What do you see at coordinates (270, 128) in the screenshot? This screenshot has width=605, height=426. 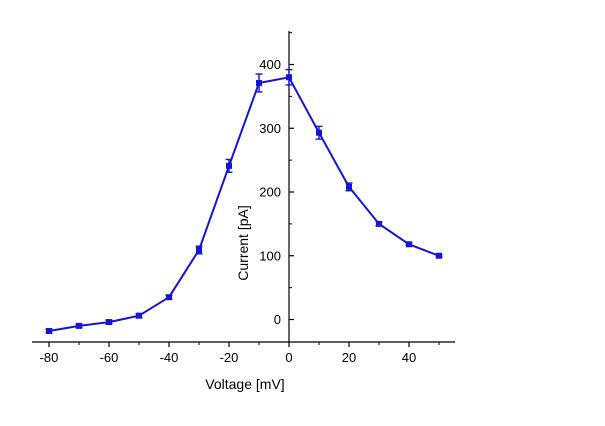 I see `y-tick-label: 300` at bounding box center [270, 128].